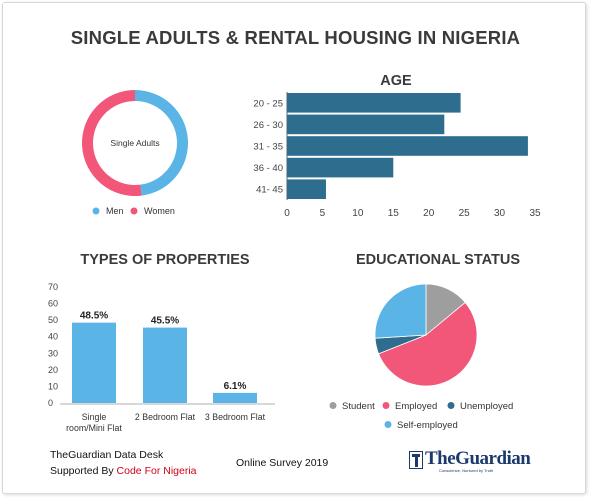 The width and height of the screenshot is (591, 500). I want to click on age-x-tick-35: 35, so click(535, 213).